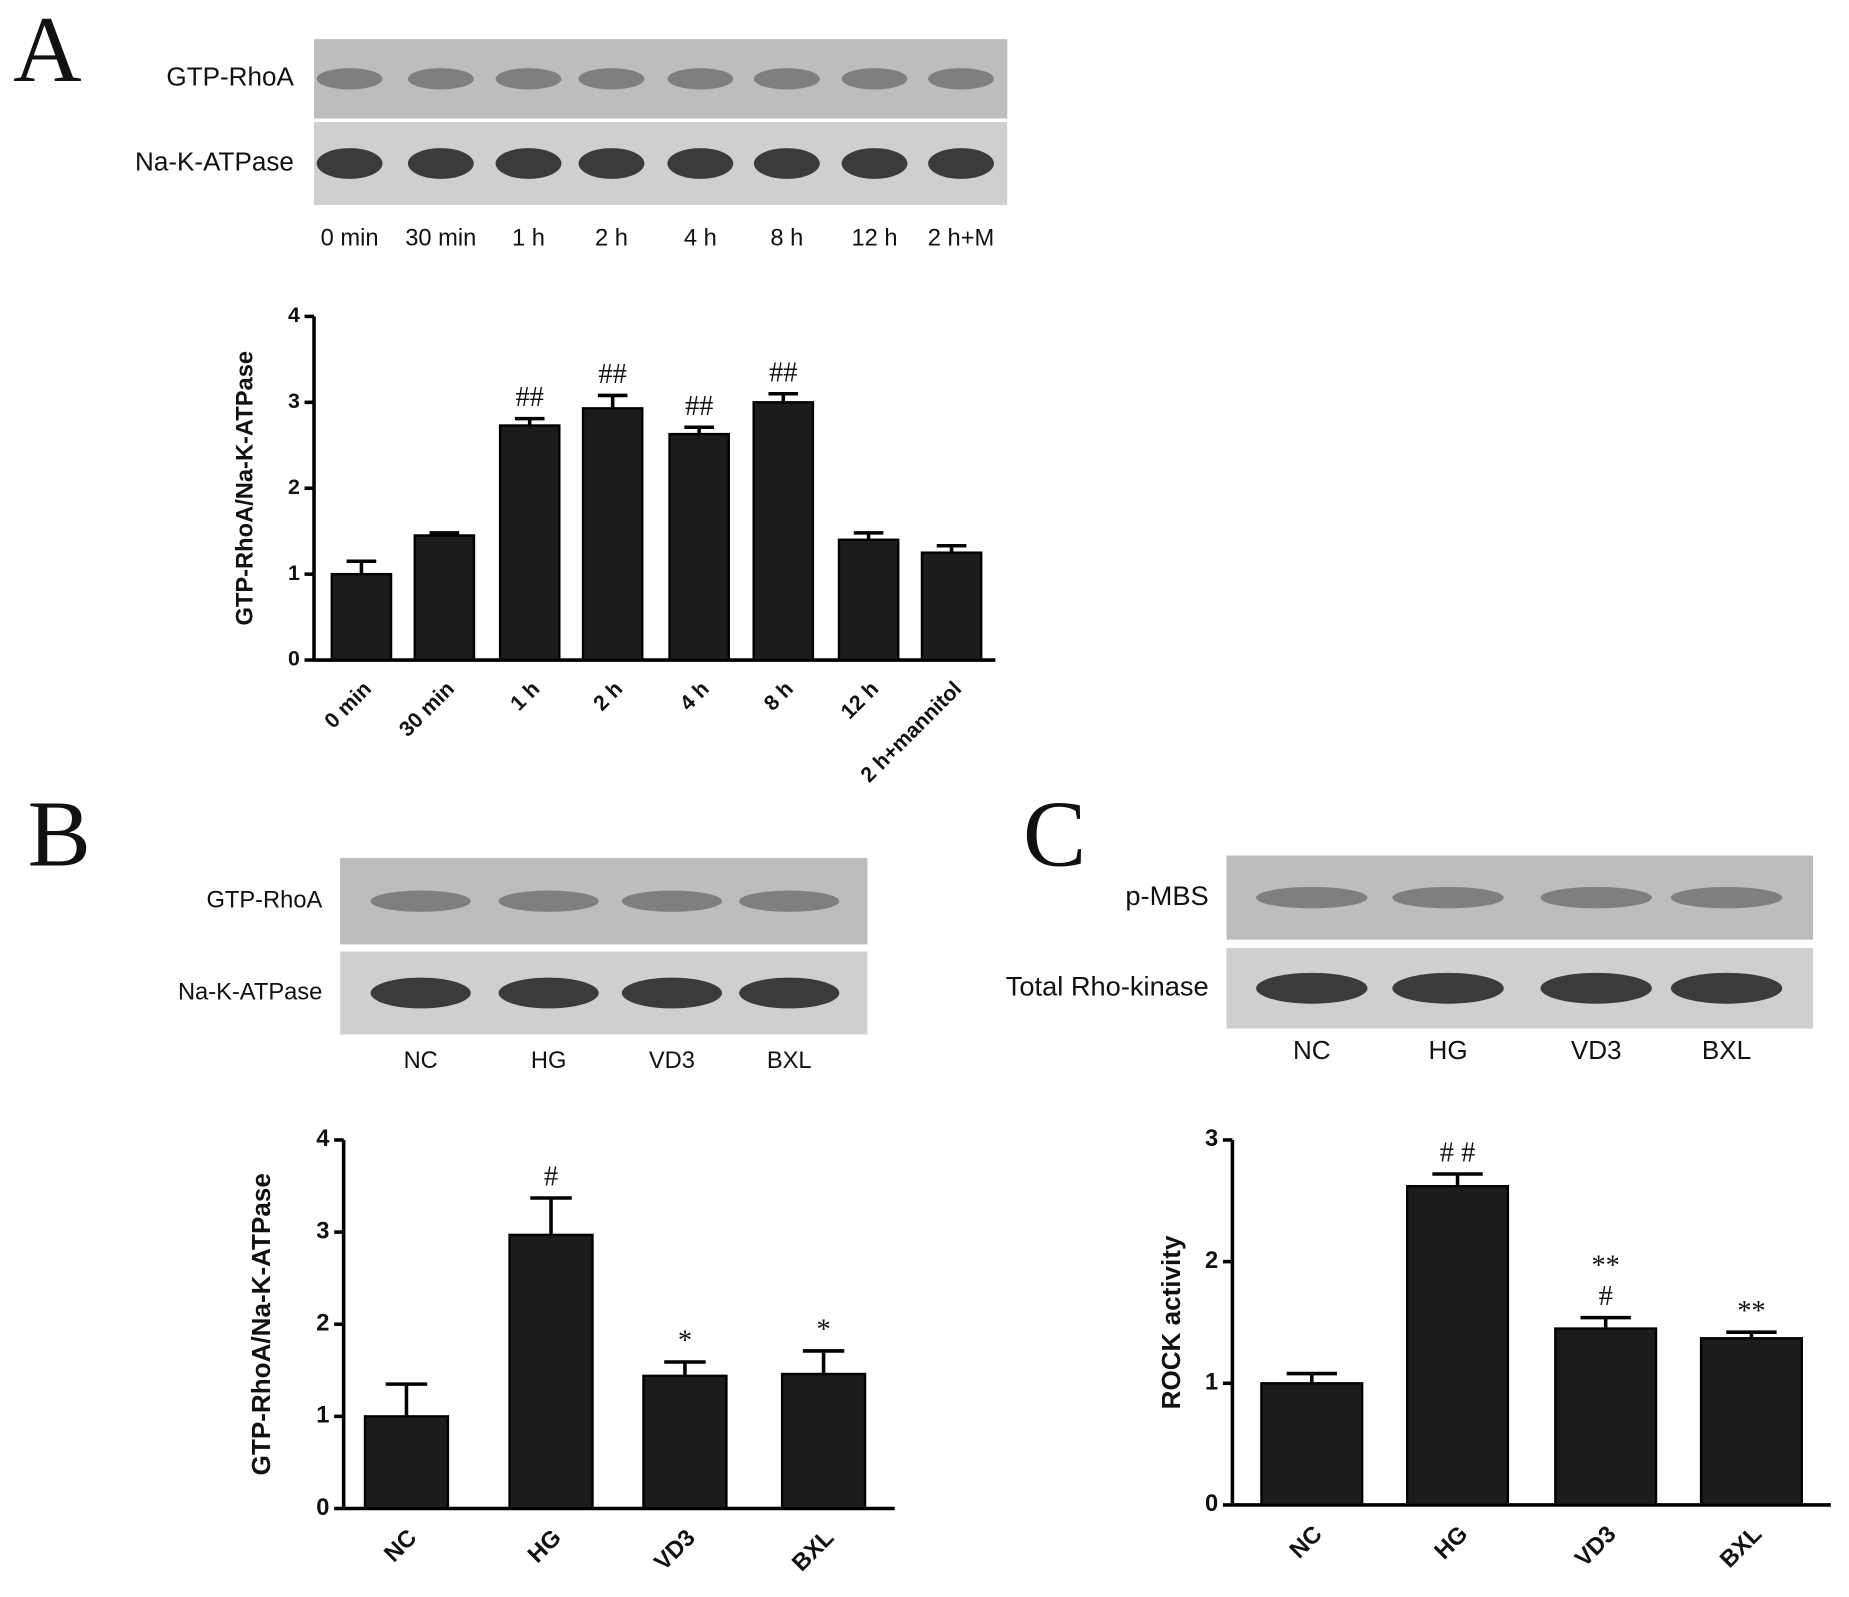  I want to click on annotation: # #, so click(1458, 1153).